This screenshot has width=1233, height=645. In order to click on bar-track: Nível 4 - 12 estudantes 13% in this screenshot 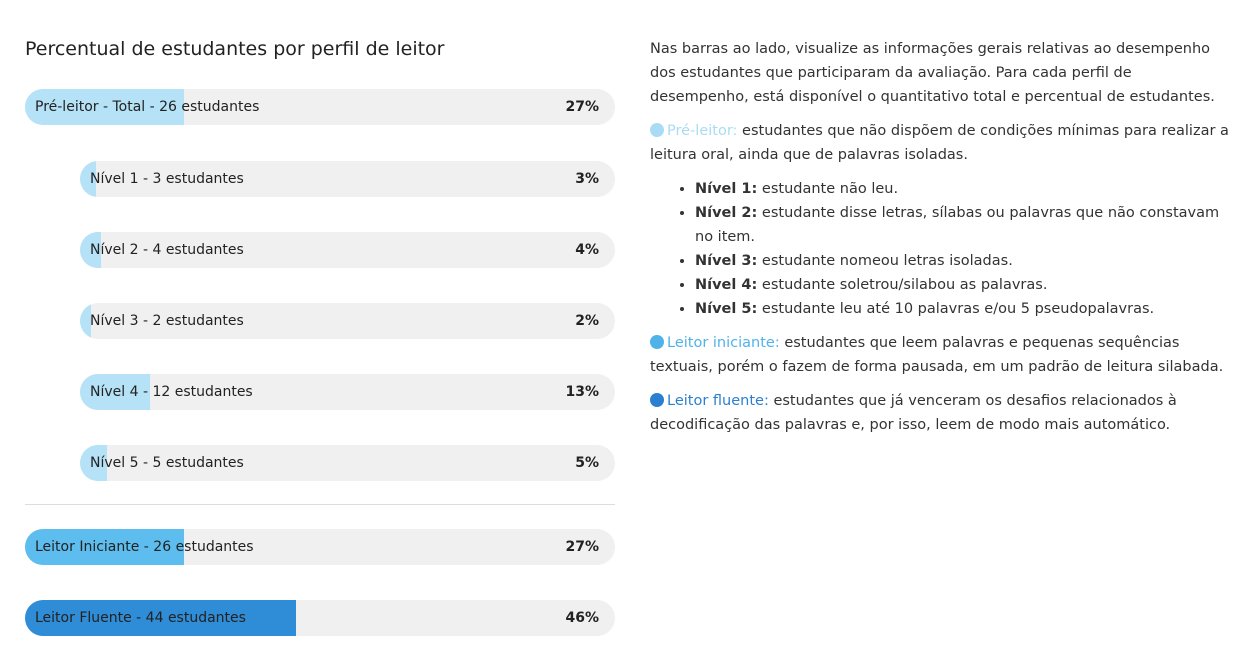, I will do `click(347, 392)`.